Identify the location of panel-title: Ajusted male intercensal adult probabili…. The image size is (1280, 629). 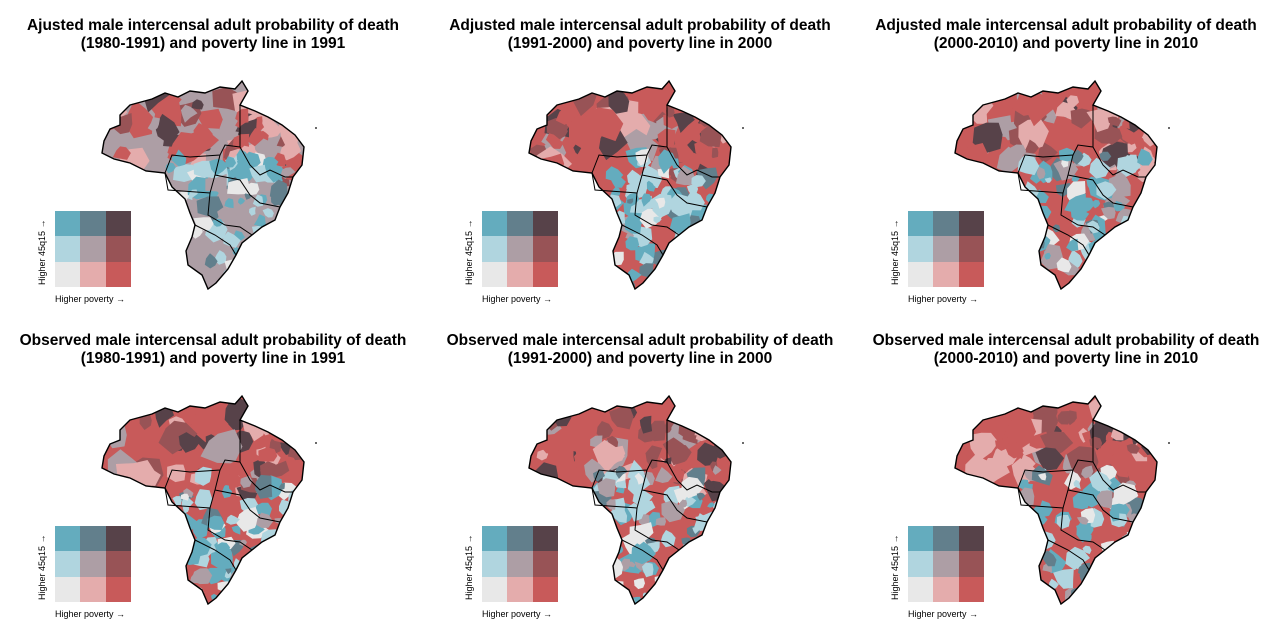
(213, 35).